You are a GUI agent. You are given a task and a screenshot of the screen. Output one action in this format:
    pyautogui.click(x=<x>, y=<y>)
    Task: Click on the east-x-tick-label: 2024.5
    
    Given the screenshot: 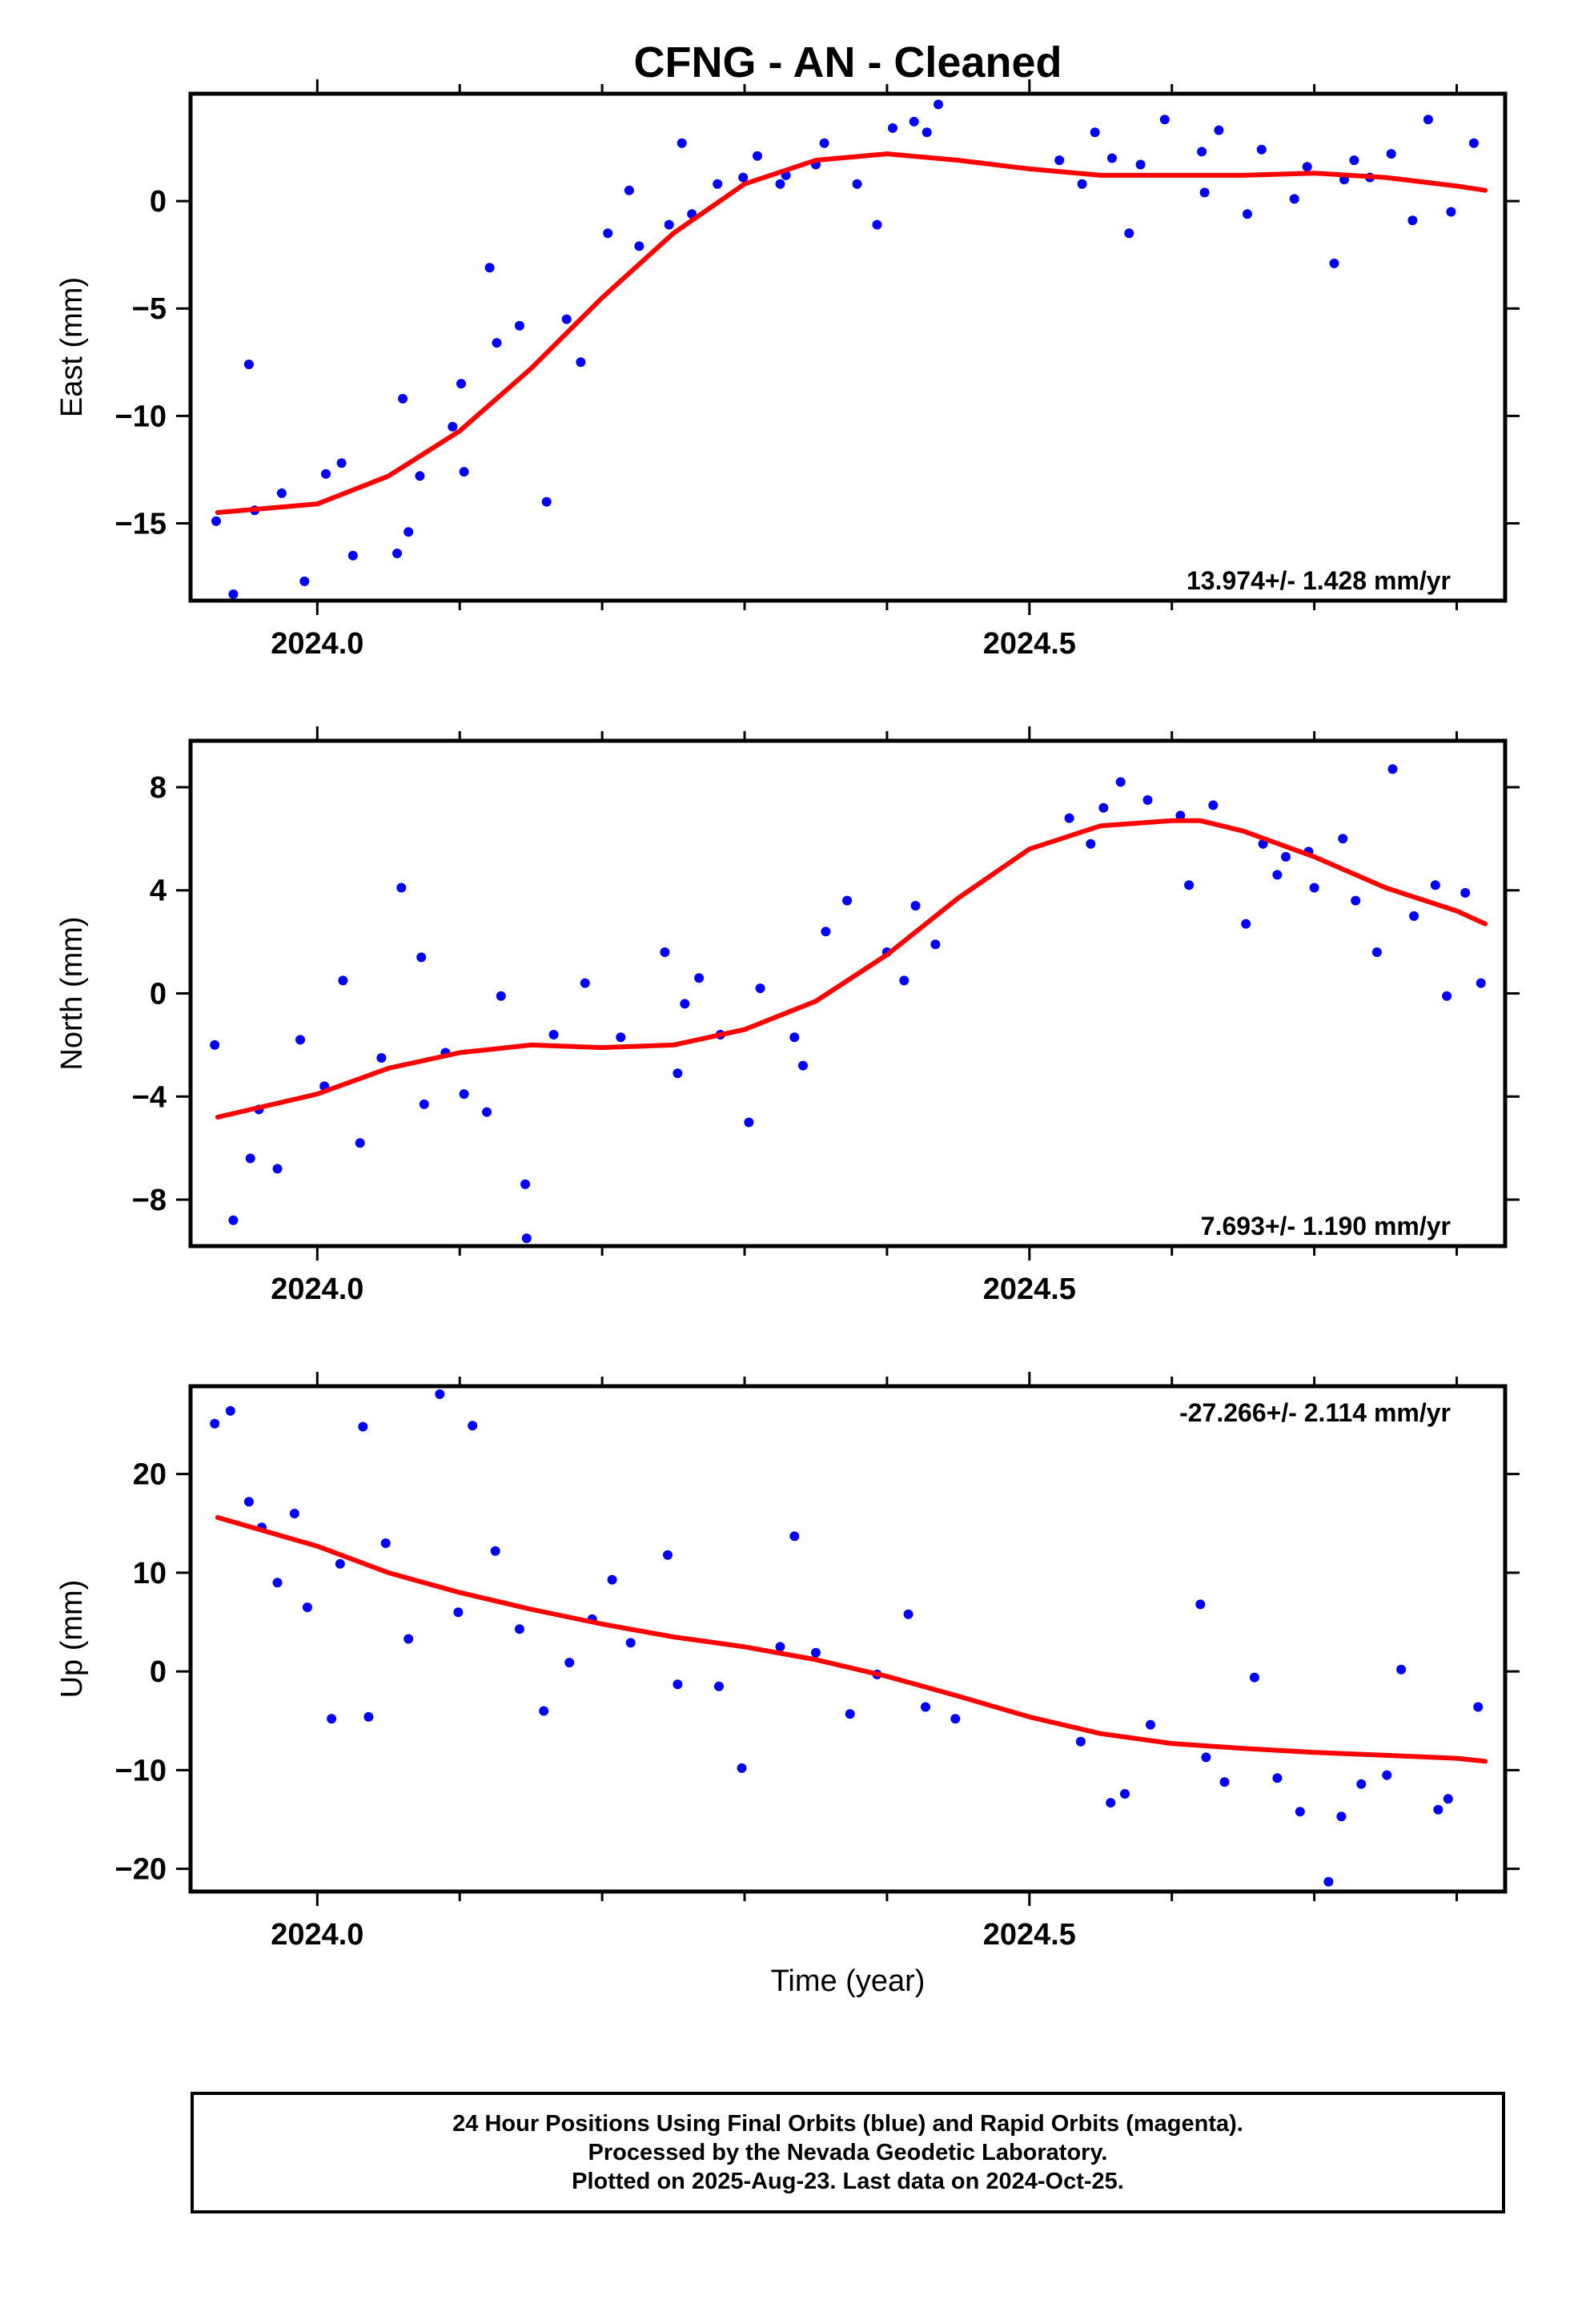 What is the action you would take?
    pyautogui.click(x=1029, y=644)
    